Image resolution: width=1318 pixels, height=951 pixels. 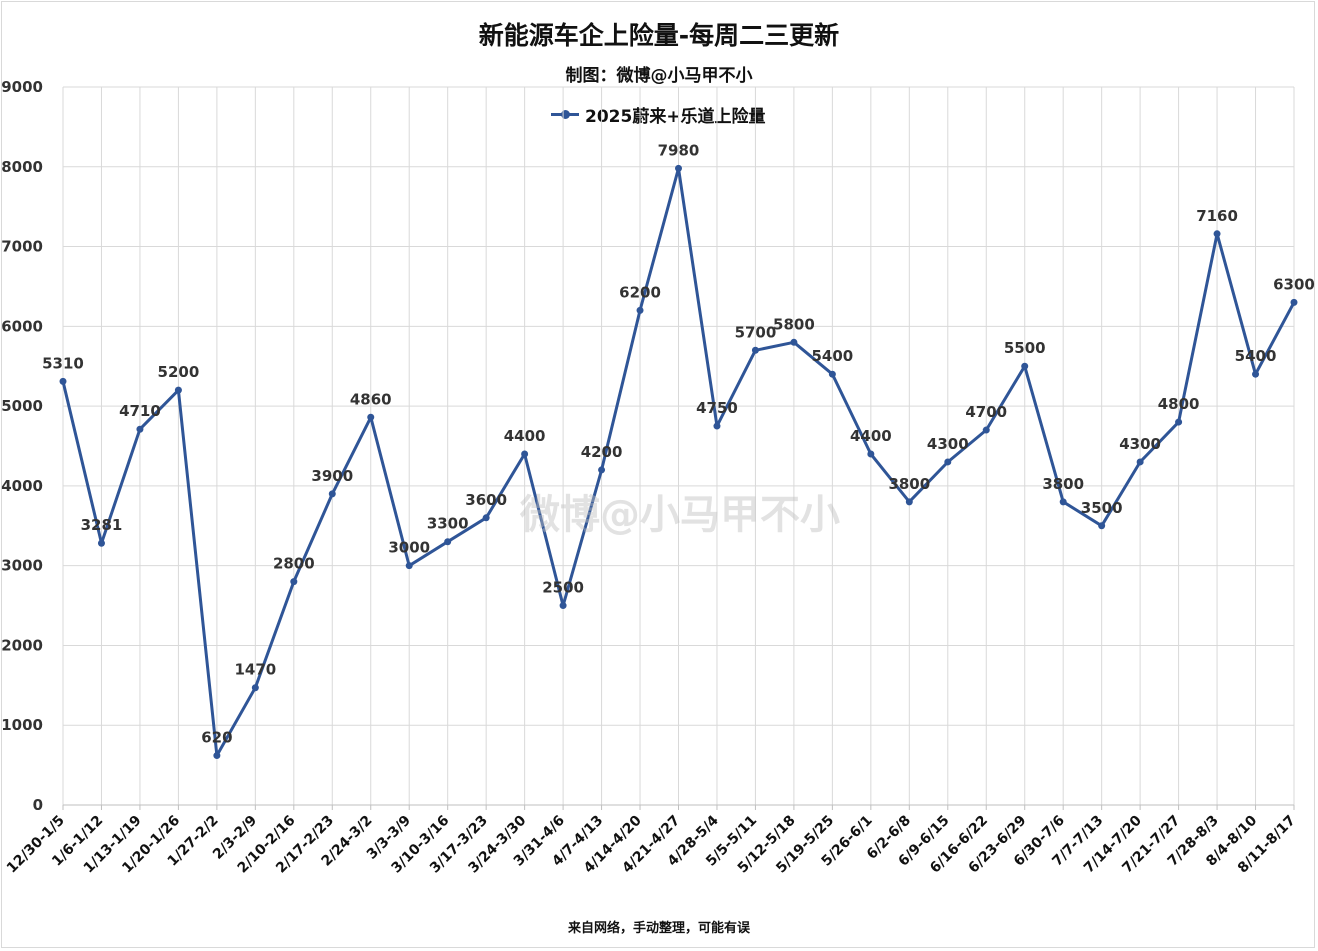 I want to click on y-tick-label: 9000, so click(x=22, y=87).